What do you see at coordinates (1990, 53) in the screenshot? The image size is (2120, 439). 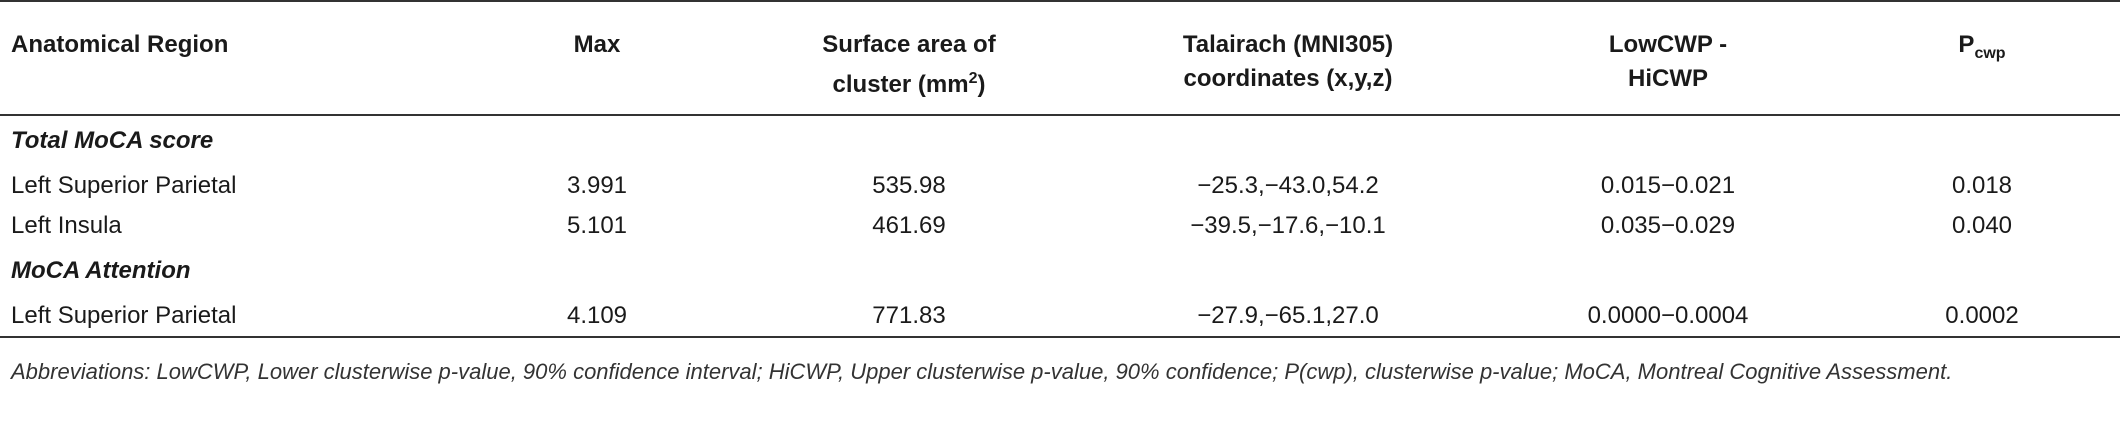 I see `header-subscript: cwp` at bounding box center [1990, 53].